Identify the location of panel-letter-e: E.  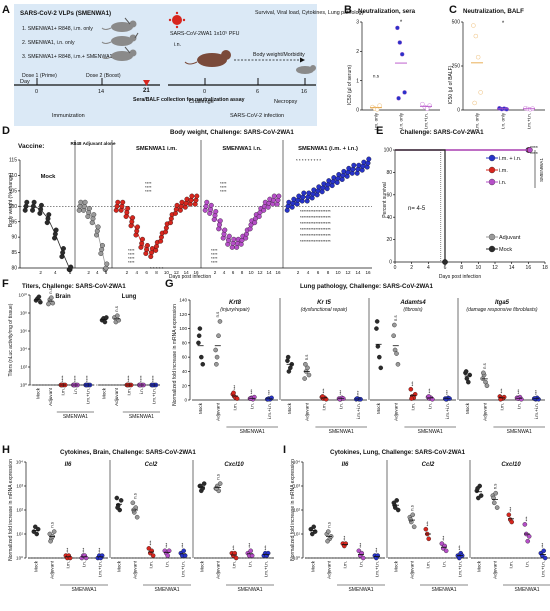
(379, 131).